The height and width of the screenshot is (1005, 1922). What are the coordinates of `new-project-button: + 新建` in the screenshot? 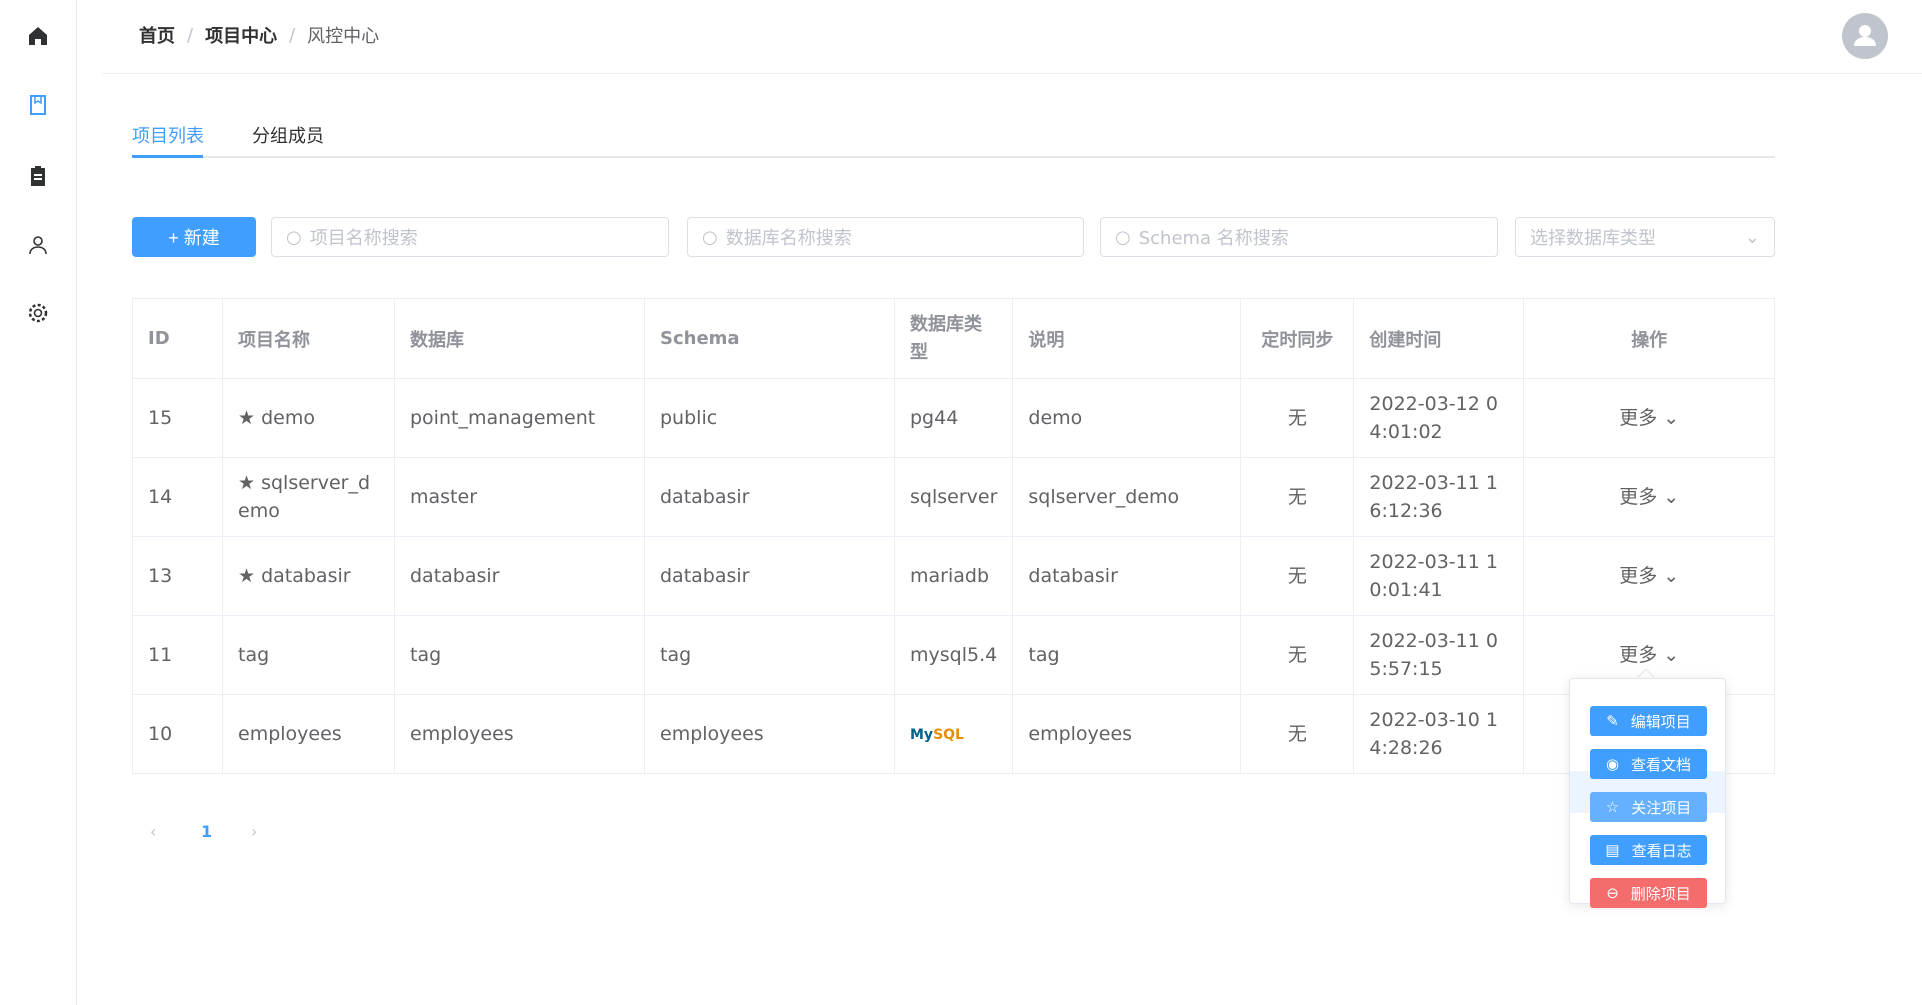 It's located at (194, 237).